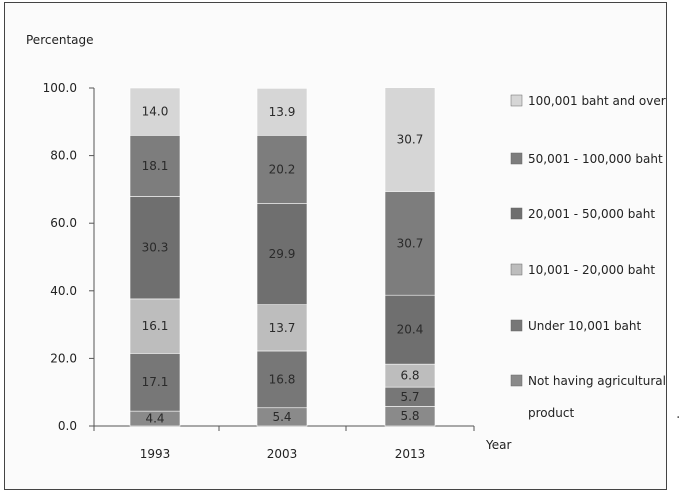 The image size is (681, 496). I want to click on data-label: 16.8, so click(282, 379).